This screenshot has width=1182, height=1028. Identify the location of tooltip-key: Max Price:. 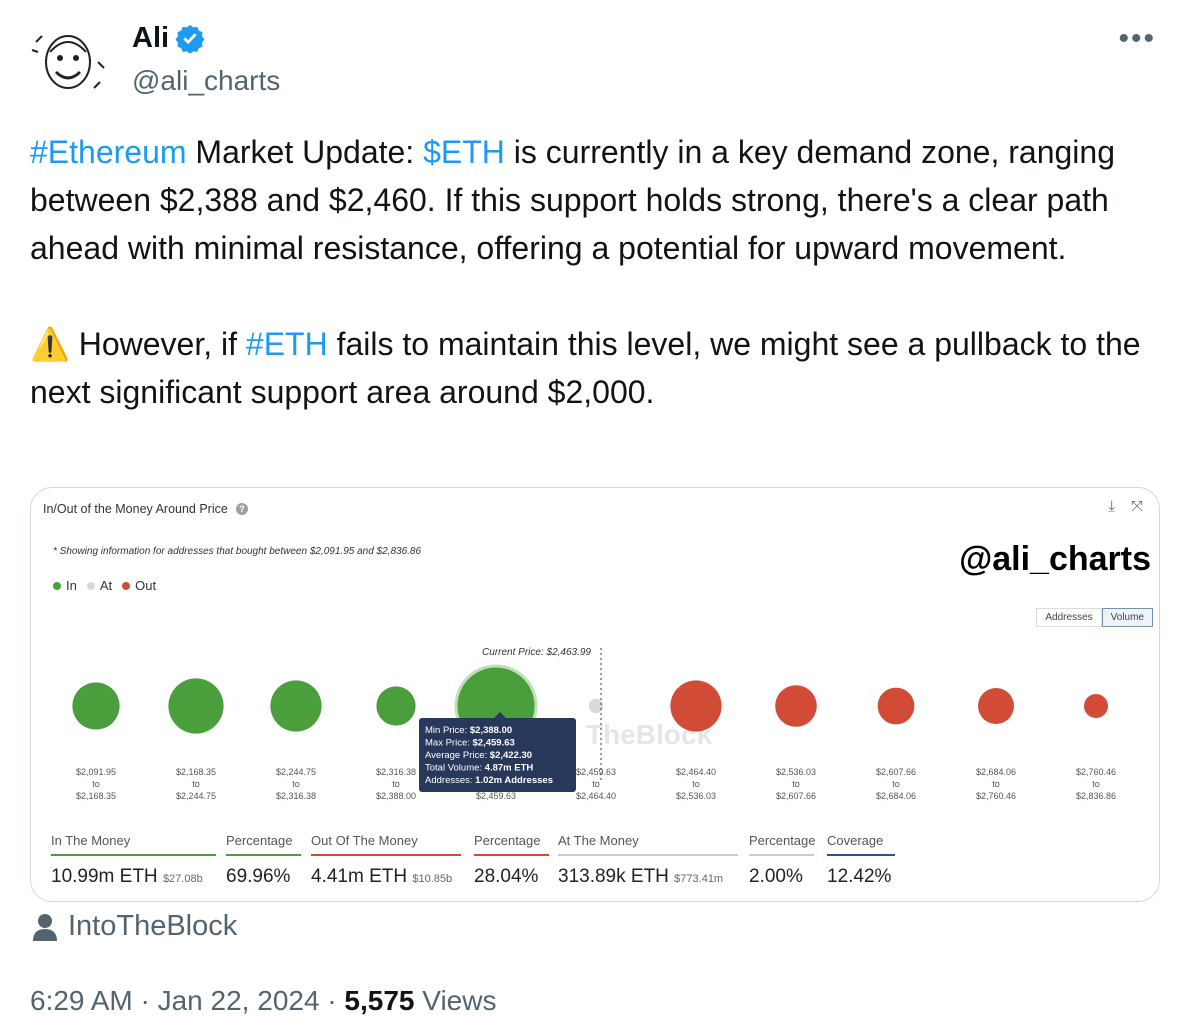
(449, 743).